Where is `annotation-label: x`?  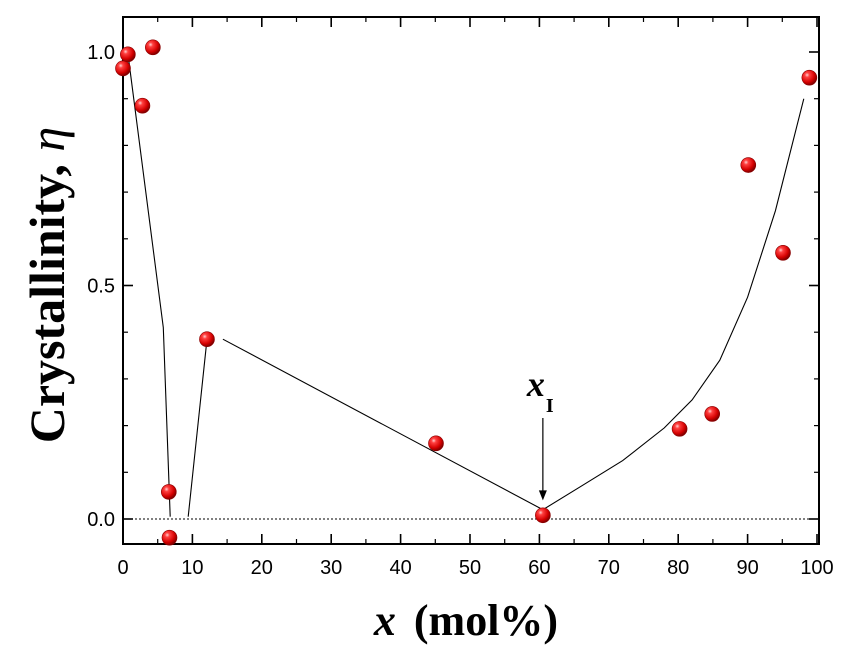 annotation-label: x is located at coordinates (535, 384).